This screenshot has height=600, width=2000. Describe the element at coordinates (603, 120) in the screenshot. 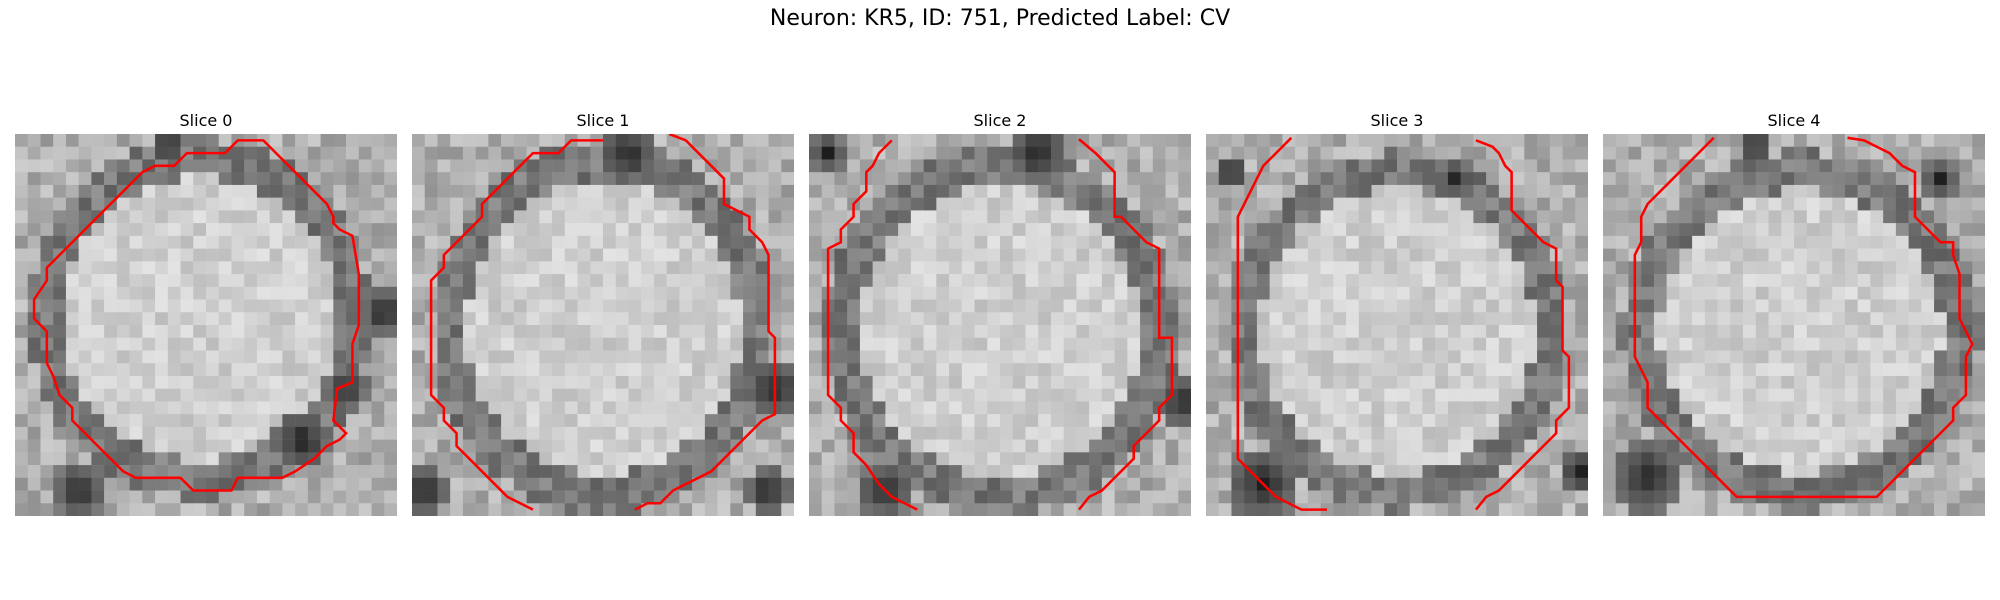

I see `slice-title-1: Slice 1` at that location.